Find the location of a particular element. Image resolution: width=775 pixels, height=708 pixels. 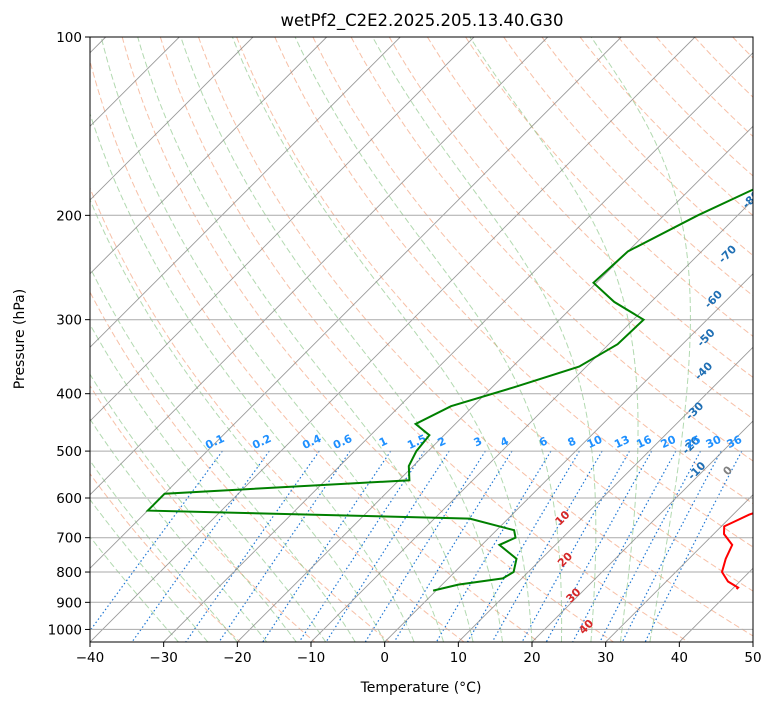

x-tick-label: −10 is located at coordinates (311, 658).